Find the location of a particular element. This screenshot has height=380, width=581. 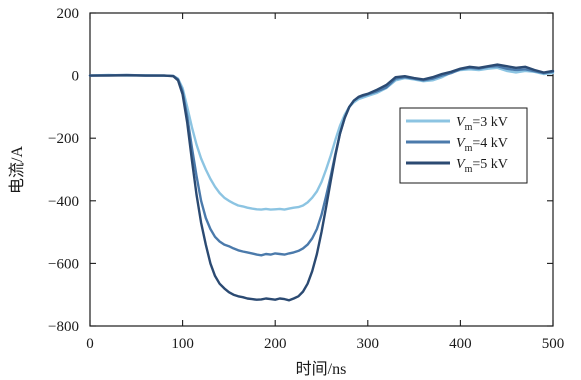

y-tick-label: −800 is located at coordinates (63, 327).